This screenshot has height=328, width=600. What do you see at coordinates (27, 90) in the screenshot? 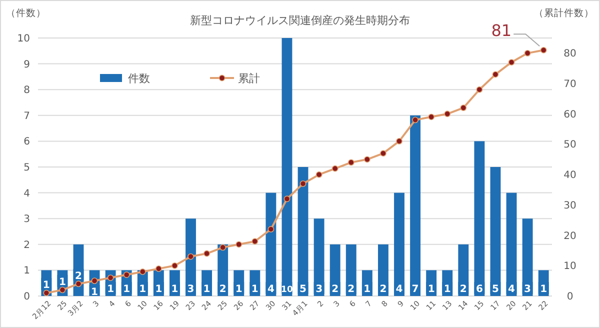
I see `y-tick-label: 8` at bounding box center [27, 90].